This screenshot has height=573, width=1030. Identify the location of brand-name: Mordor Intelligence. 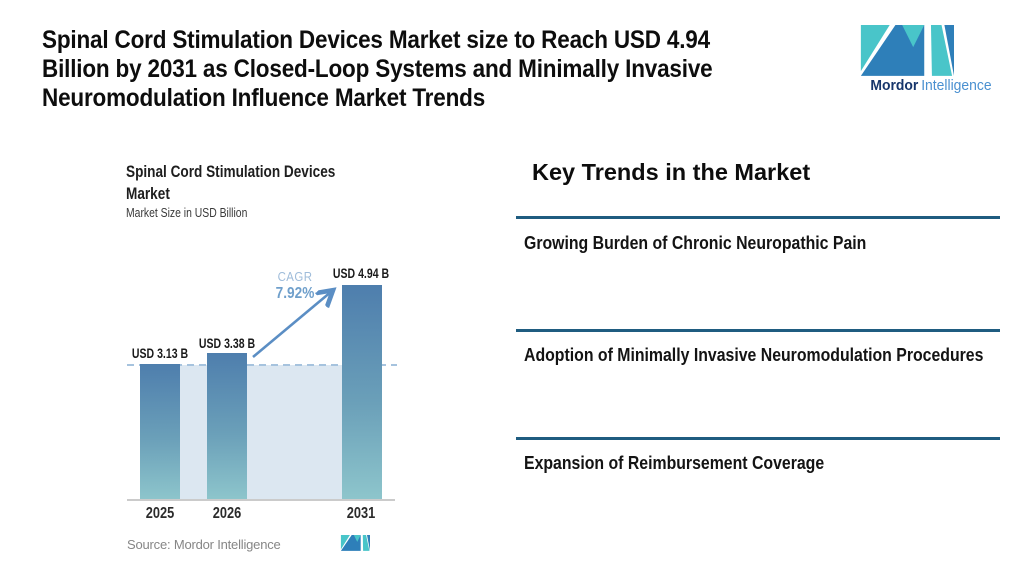
(931, 86).